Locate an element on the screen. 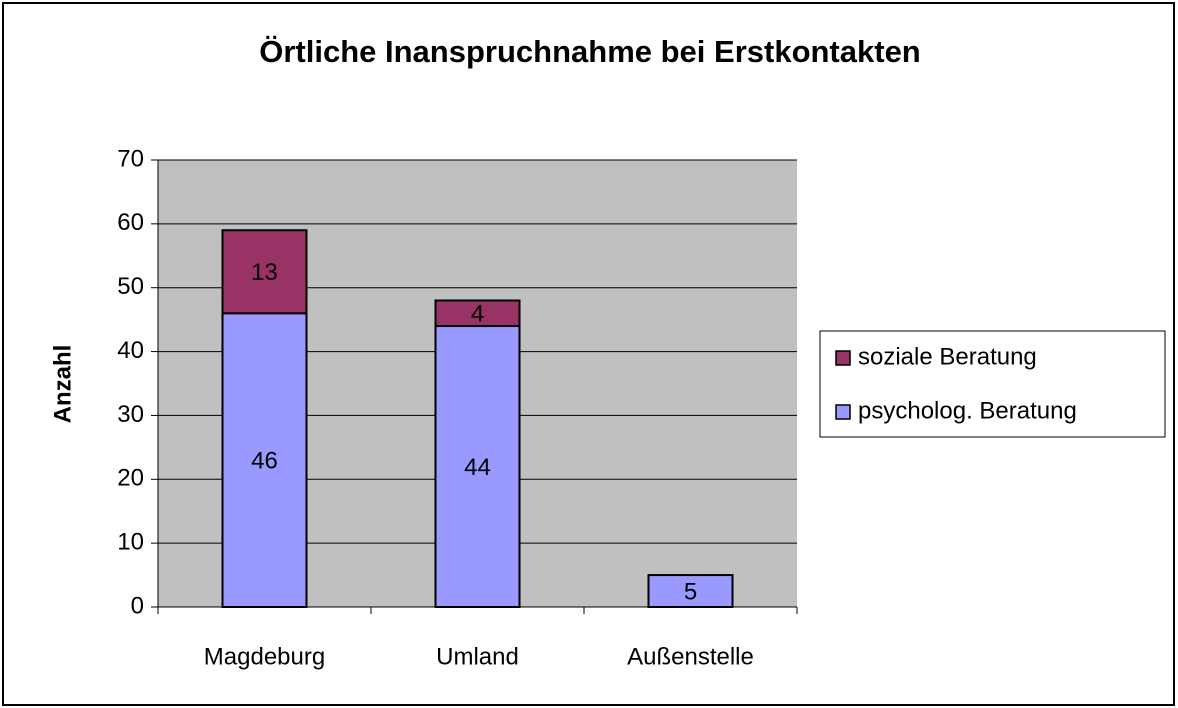  data-label: 13 is located at coordinates (264, 272).